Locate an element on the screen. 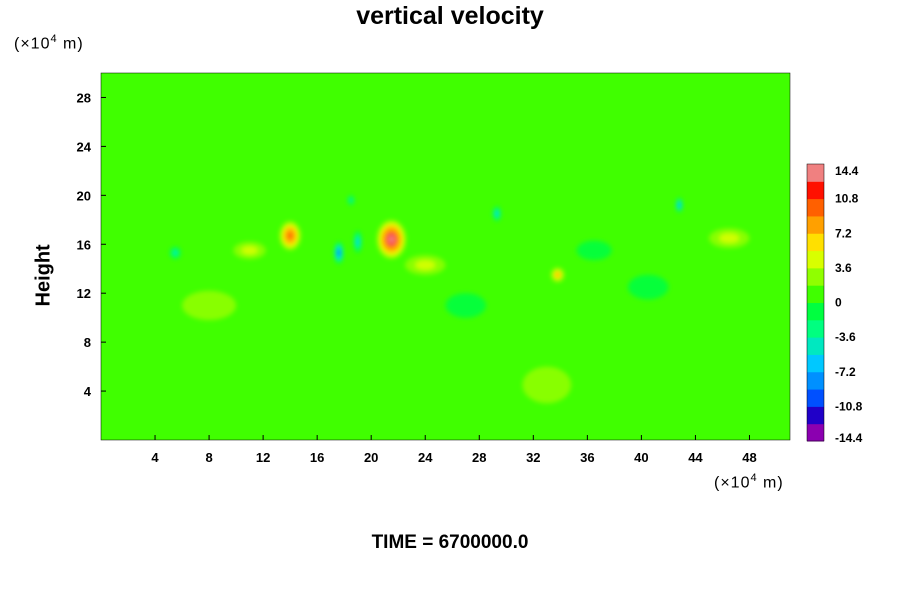 This screenshot has height=600, width=900. y-tick-label: 4 is located at coordinates (88, 391).